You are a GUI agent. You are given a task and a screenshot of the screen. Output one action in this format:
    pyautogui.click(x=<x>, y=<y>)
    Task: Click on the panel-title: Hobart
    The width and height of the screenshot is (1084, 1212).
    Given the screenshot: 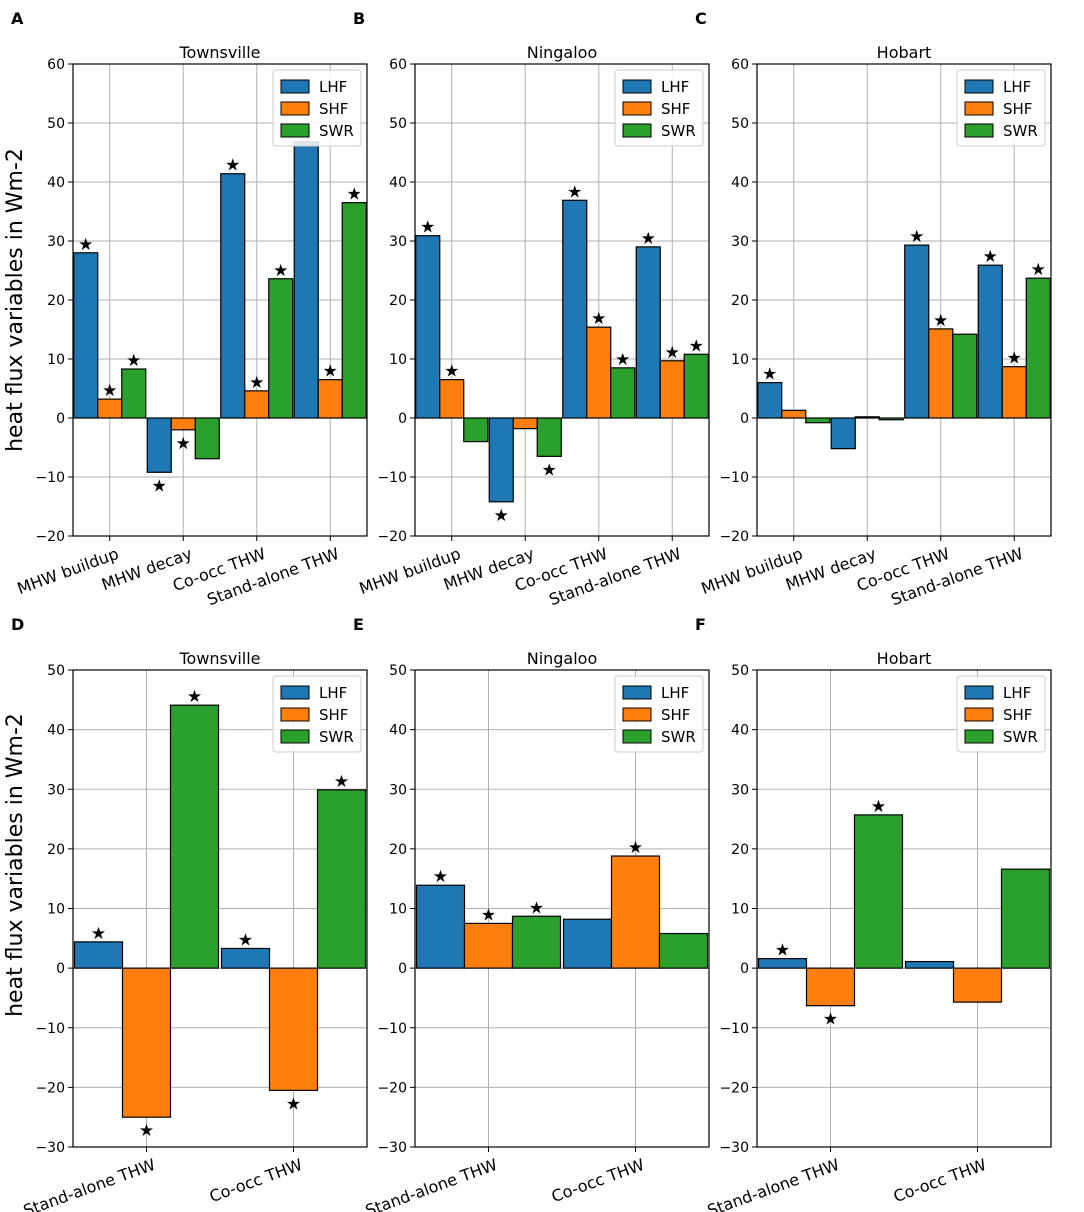 What is the action you would take?
    pyautogui.click(x=904, y=52)
    